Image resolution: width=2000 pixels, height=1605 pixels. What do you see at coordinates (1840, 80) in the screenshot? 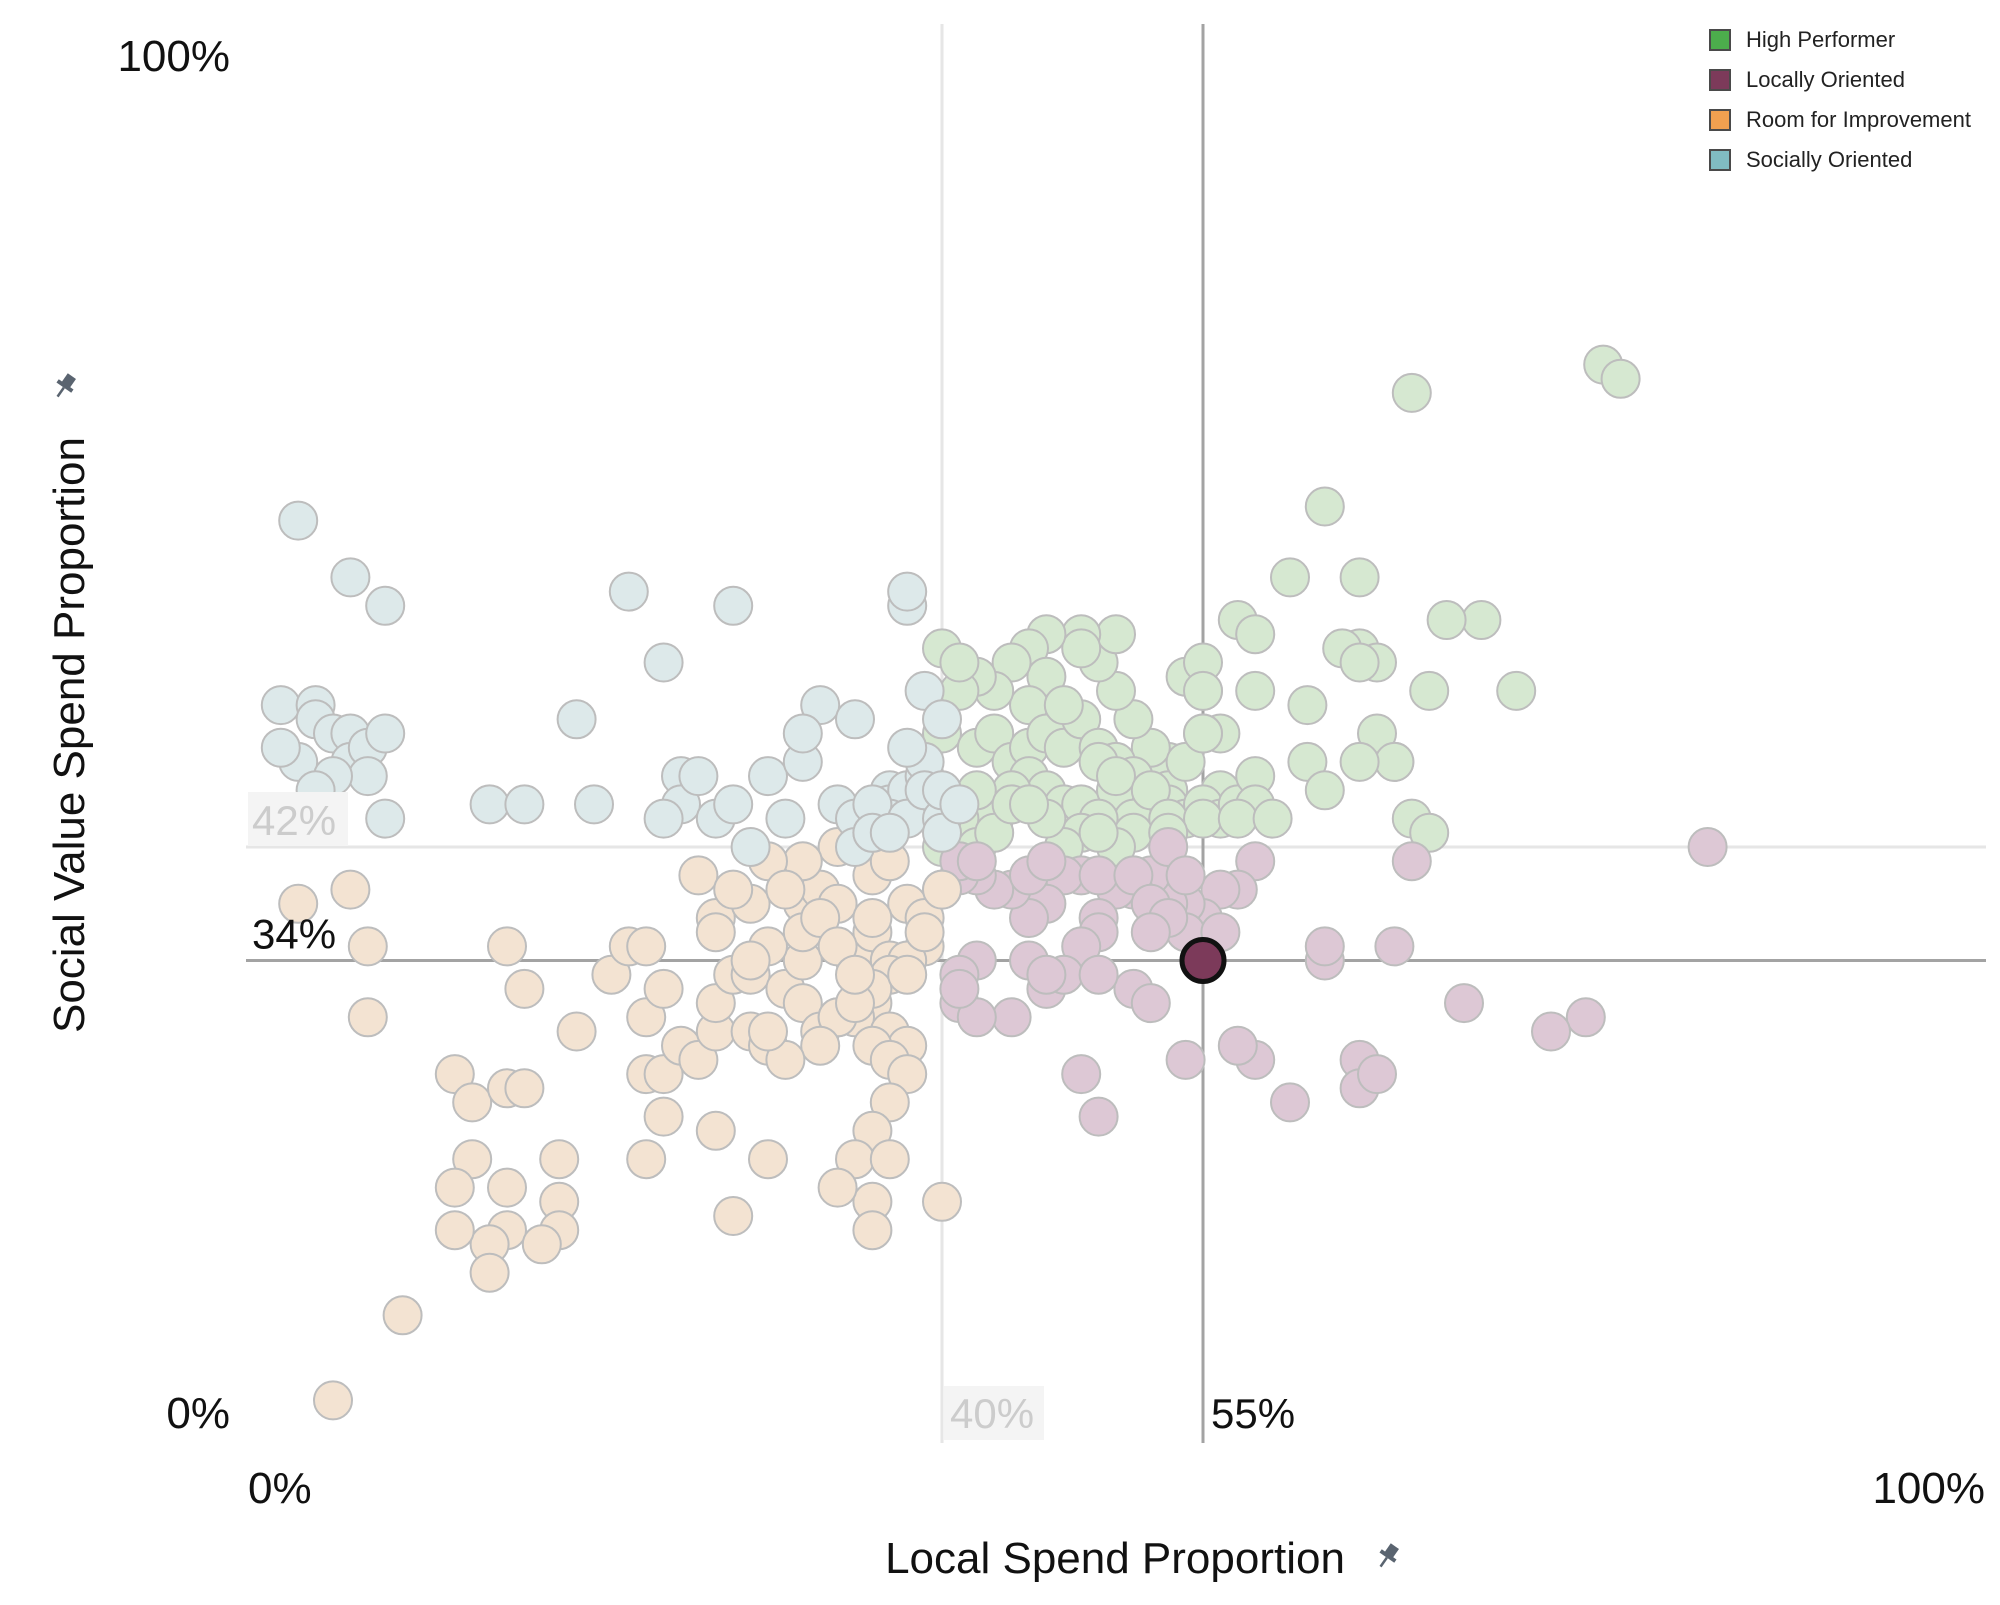
I see `legend-item-locally-oriented: Locally Oriented` at bounding box center [1840, 80].